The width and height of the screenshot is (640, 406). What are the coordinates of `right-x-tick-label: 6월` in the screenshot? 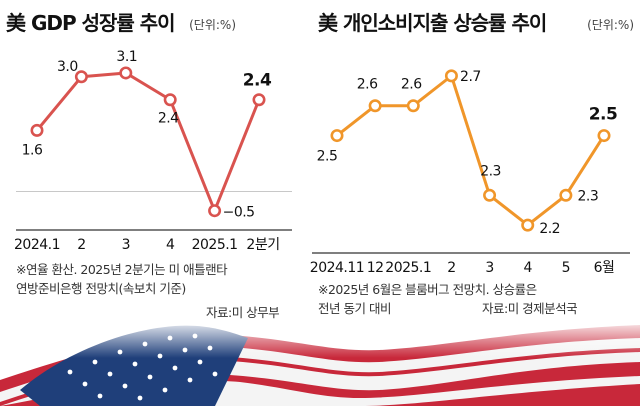 It's located at (604, 268).